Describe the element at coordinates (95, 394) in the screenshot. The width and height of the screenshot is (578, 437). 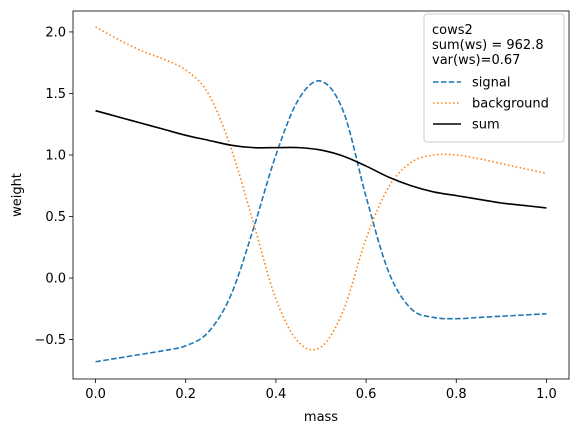
I see `x-tick-label: 0.0` at that location.